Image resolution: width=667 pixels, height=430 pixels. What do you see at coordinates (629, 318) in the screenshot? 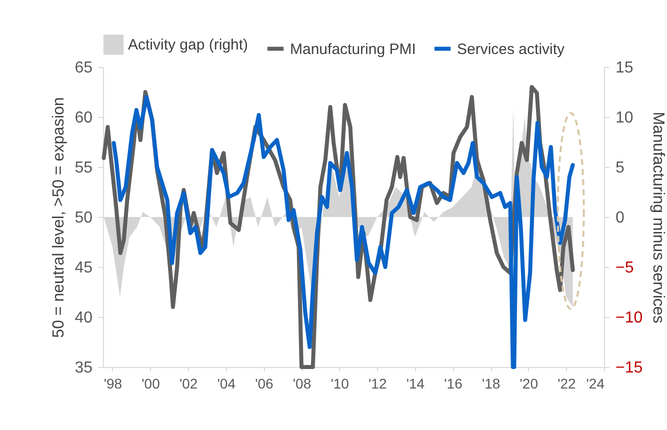
I see `y2-tick-label: −10` at bounding box center [629, 318].